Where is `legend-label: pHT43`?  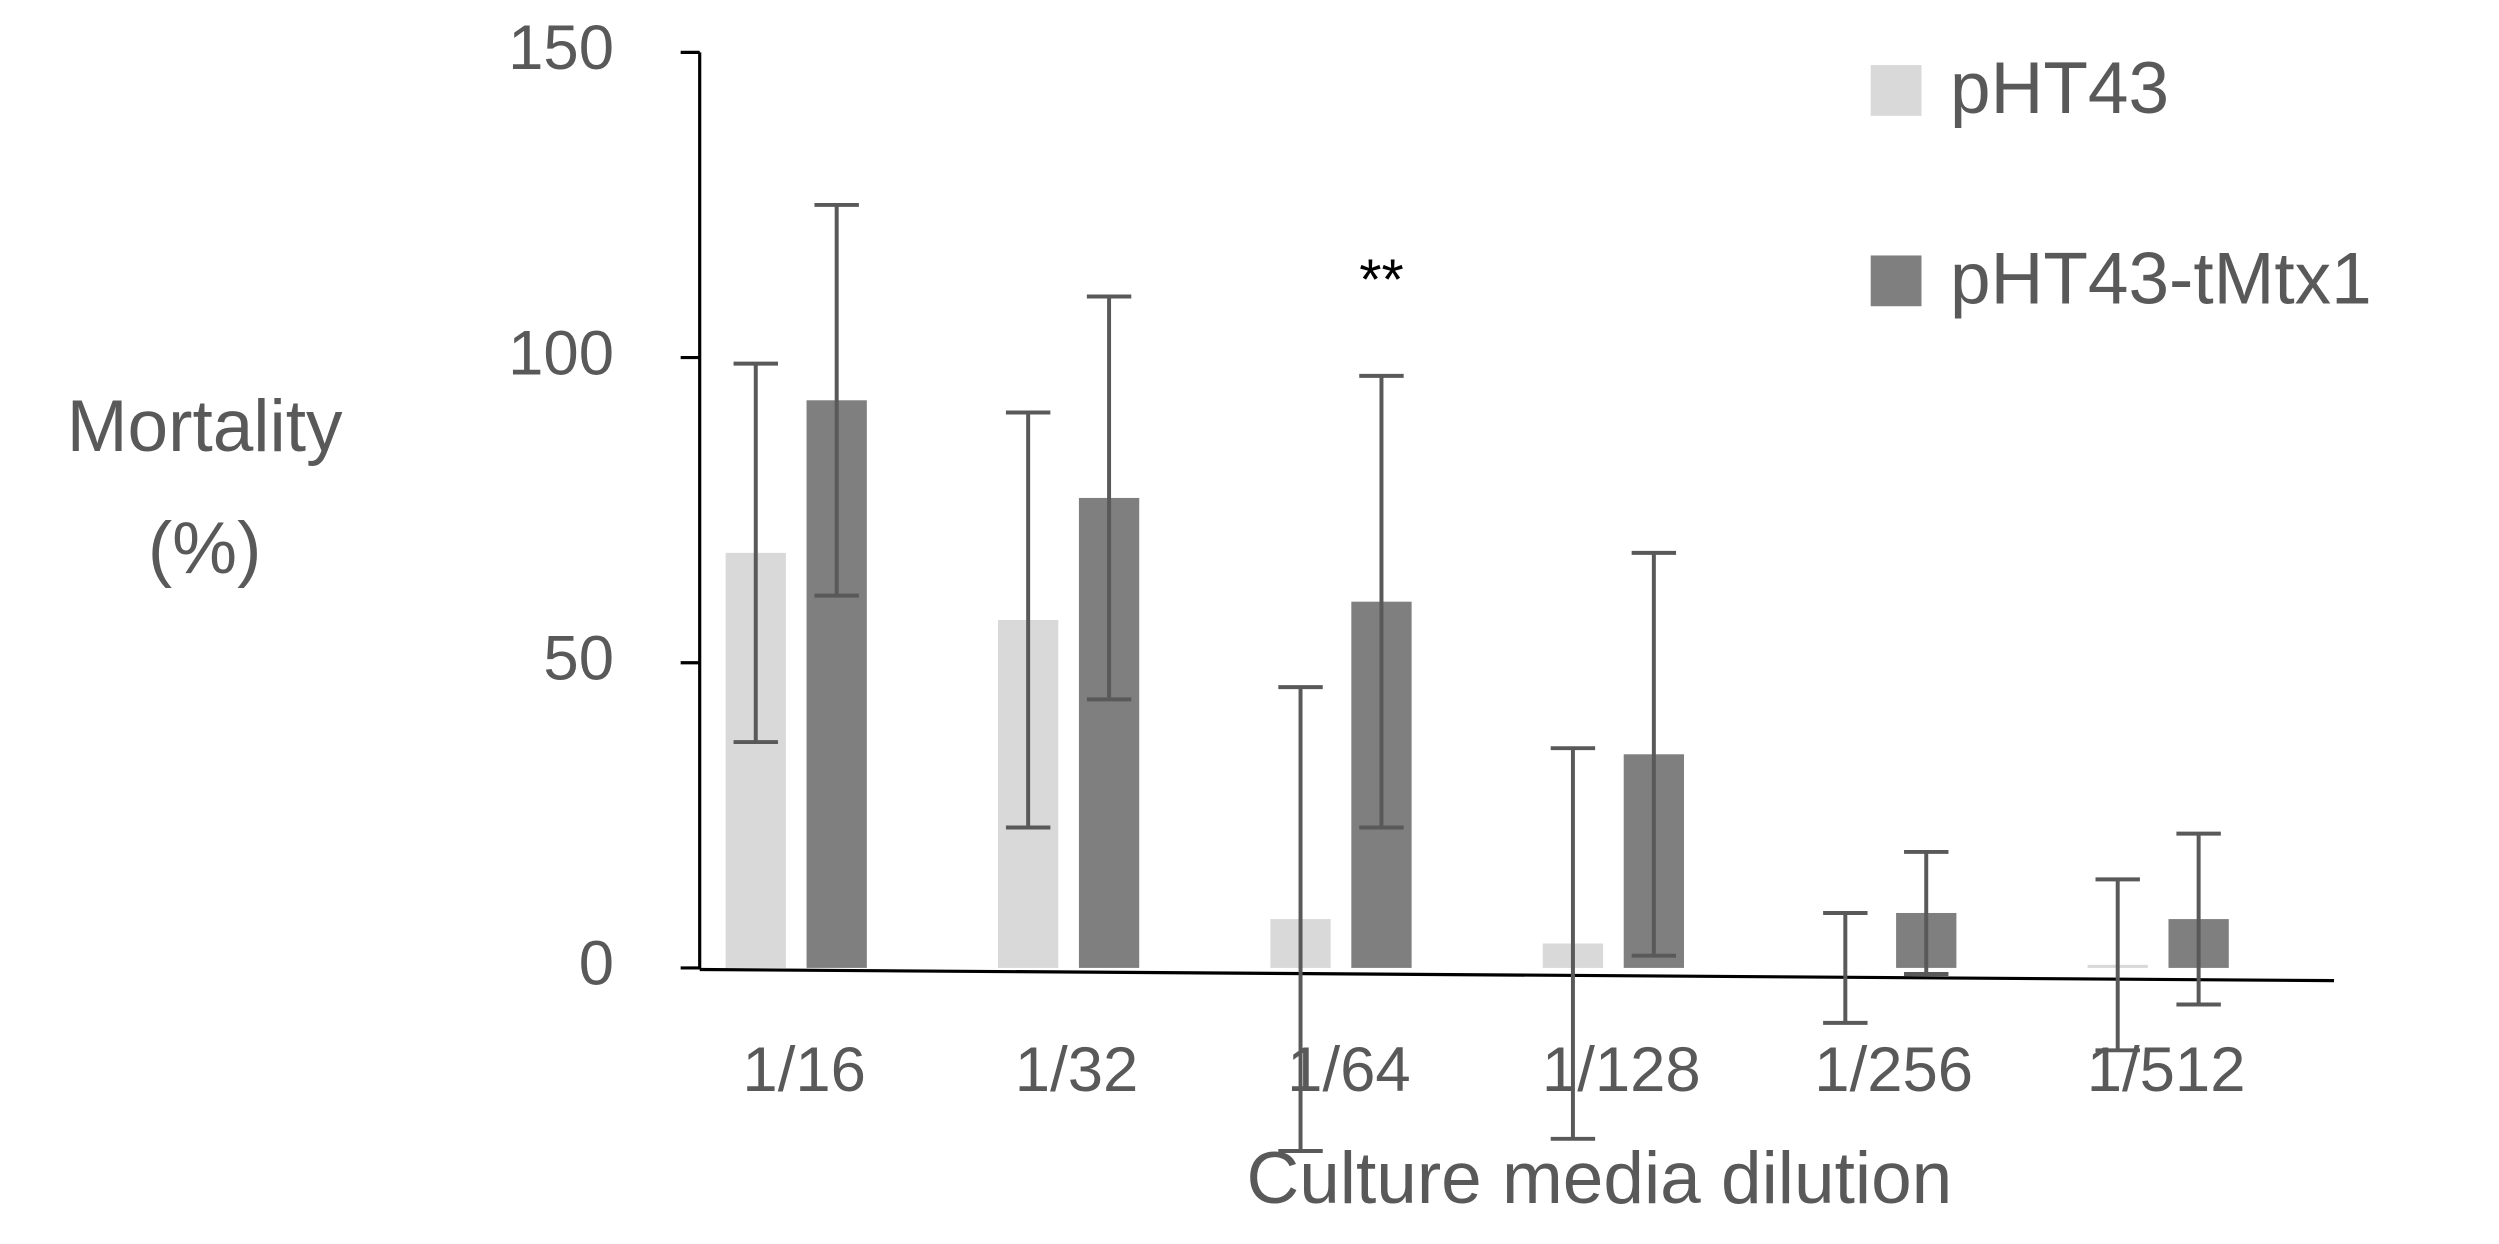 legend-label: pHT43 is located at coordinates (2059, 88).